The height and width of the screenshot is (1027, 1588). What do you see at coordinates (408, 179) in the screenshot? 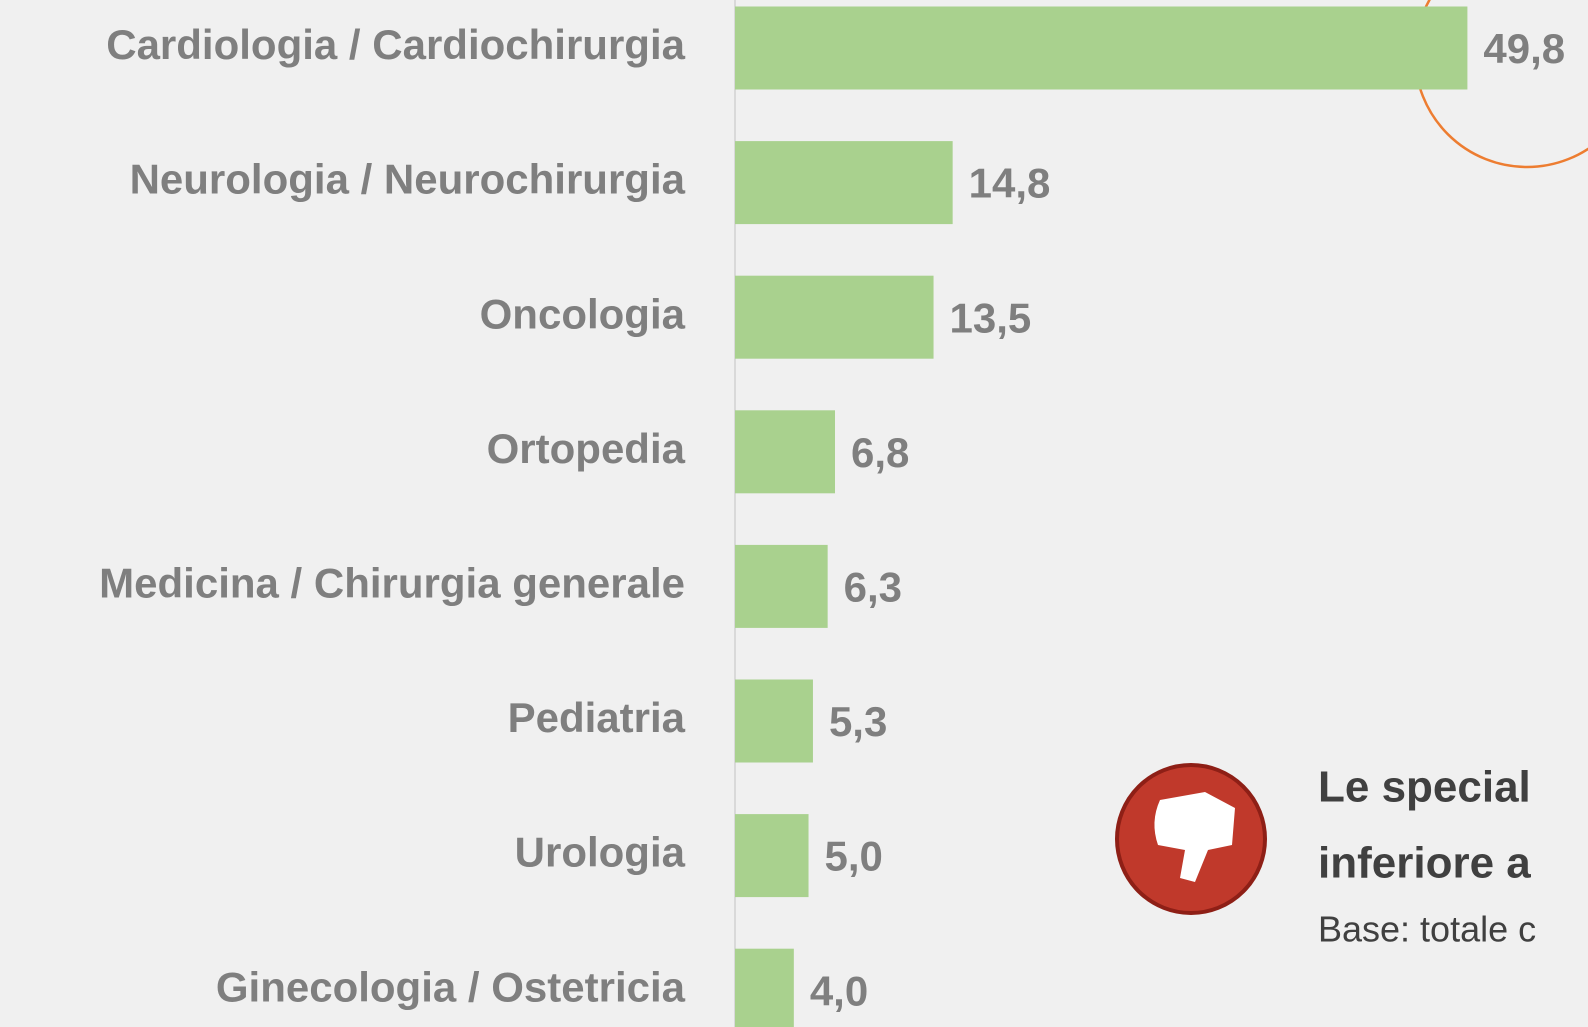
I see `category-label: Neurologia / Neurochirurgia` at bounding box center [408, 179].